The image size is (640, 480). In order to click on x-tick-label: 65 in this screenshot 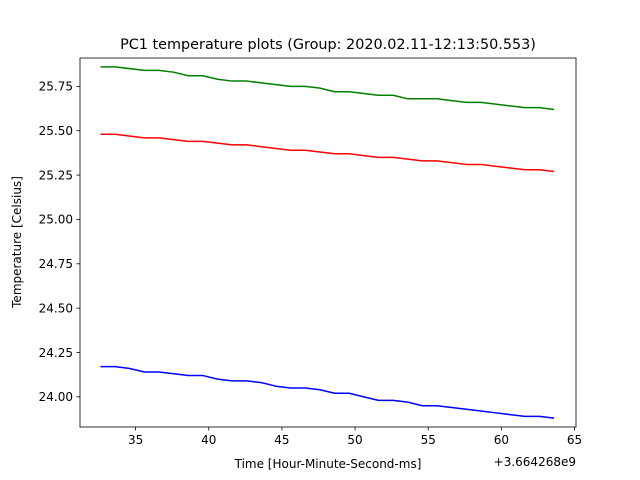, I will do `click(574, 440)`.